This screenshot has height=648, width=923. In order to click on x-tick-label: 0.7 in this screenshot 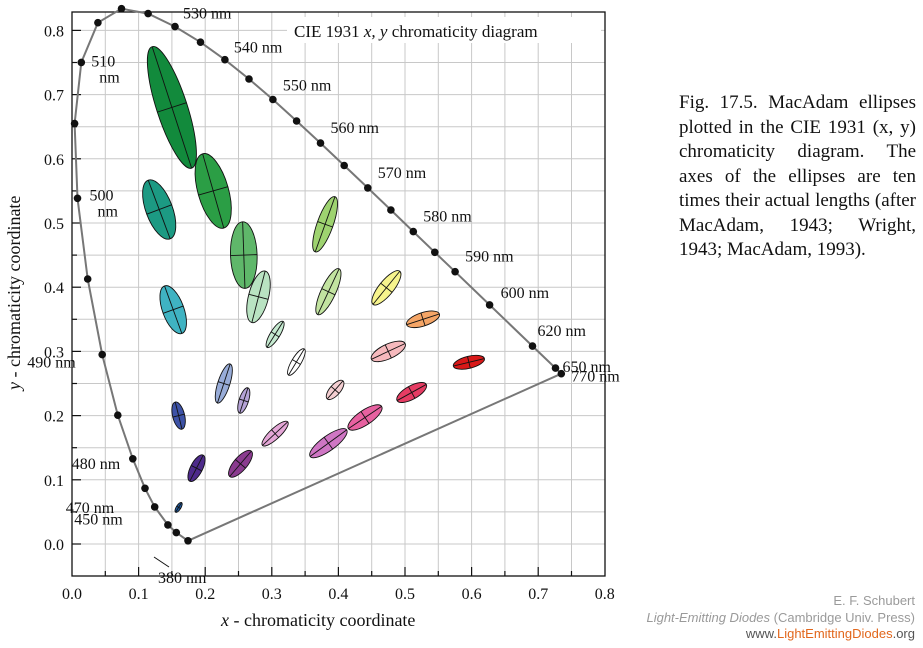, I will do `click(538, 594)`.